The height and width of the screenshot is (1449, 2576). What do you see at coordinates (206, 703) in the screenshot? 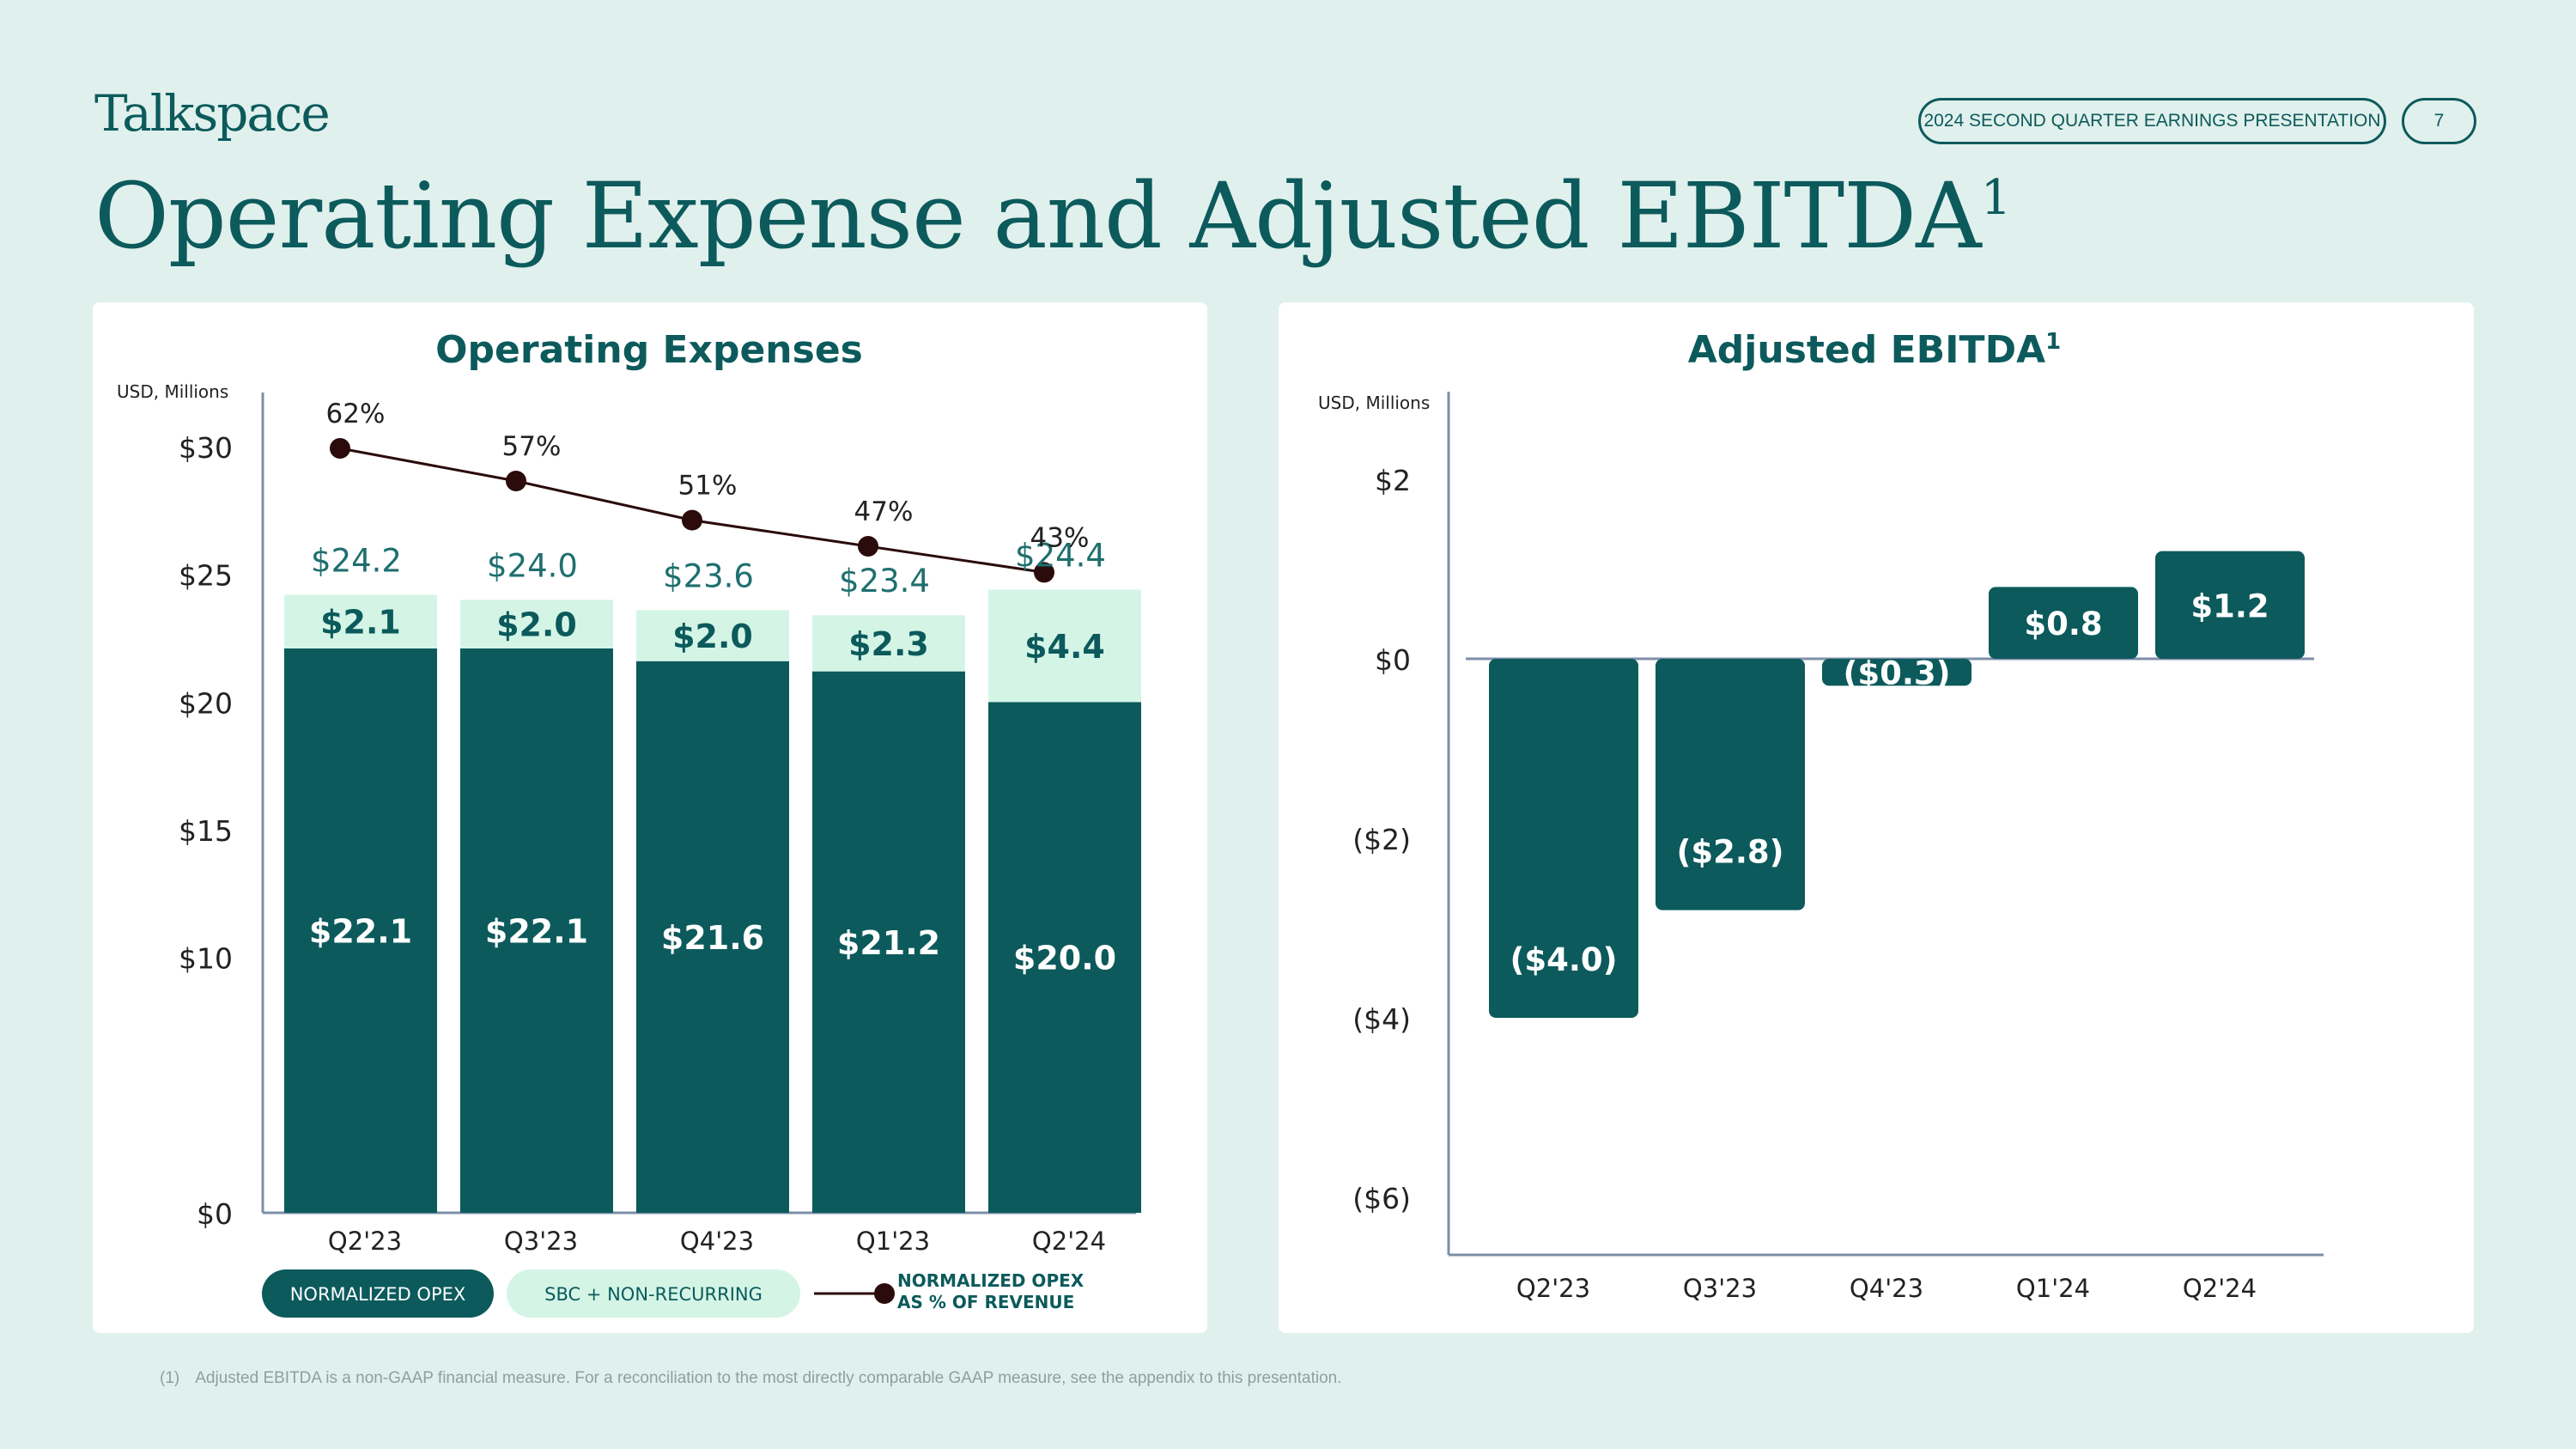
I see `opex-y-tick-label: $20` at bounding box center [206, 703].